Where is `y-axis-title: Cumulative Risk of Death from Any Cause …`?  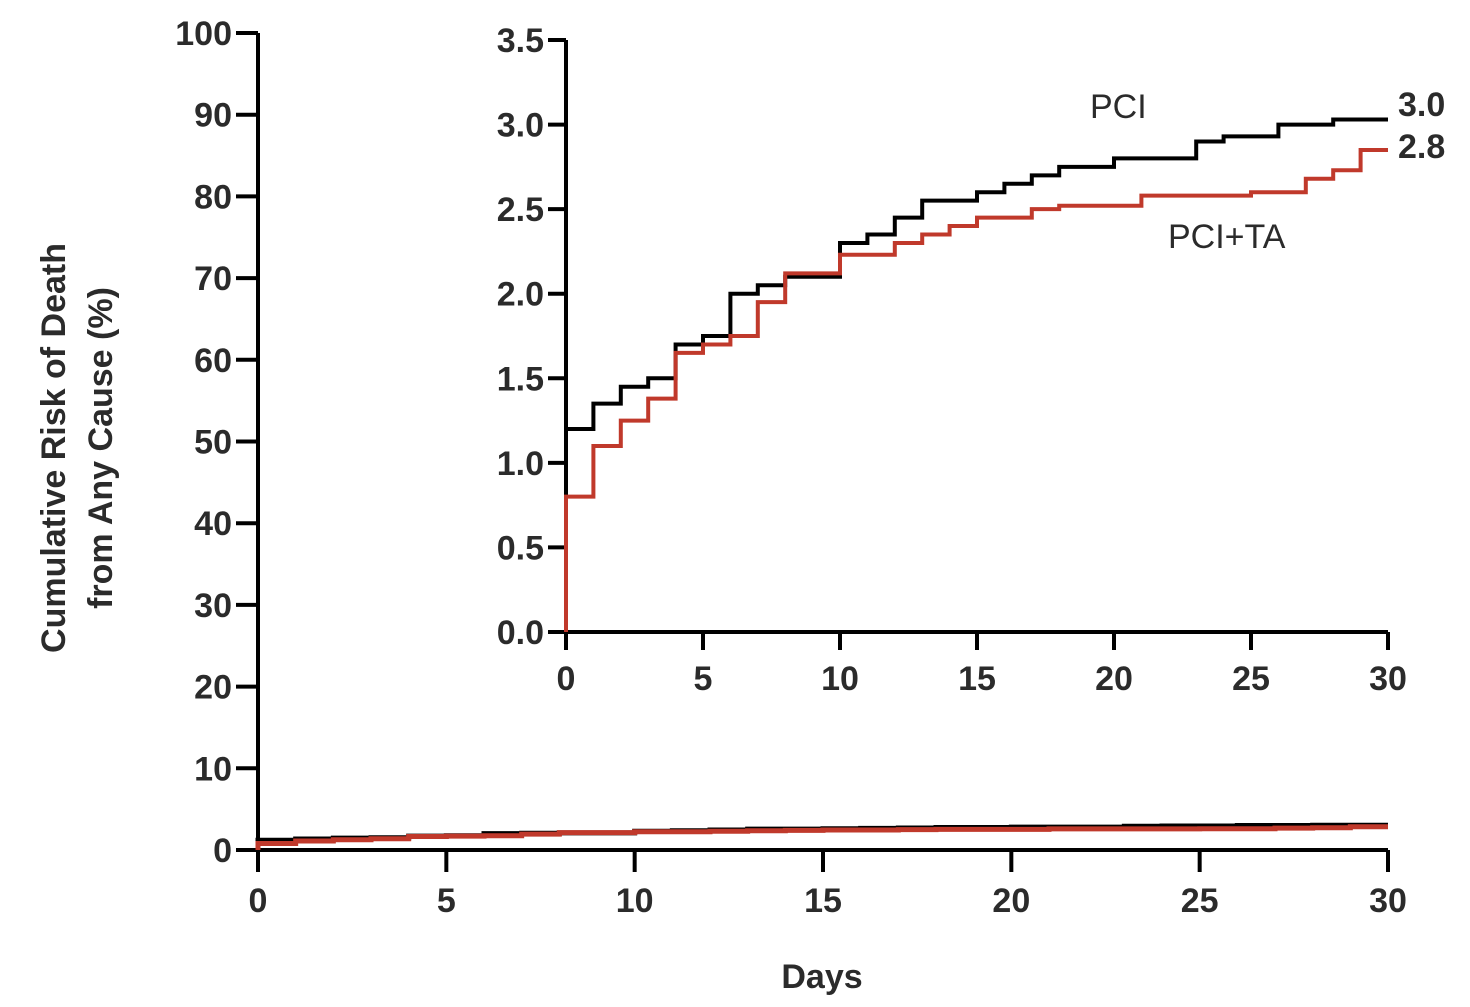
y-axis-title: Cumulative Risk of Death from Any Cause … is located at coordinates (77, 448).